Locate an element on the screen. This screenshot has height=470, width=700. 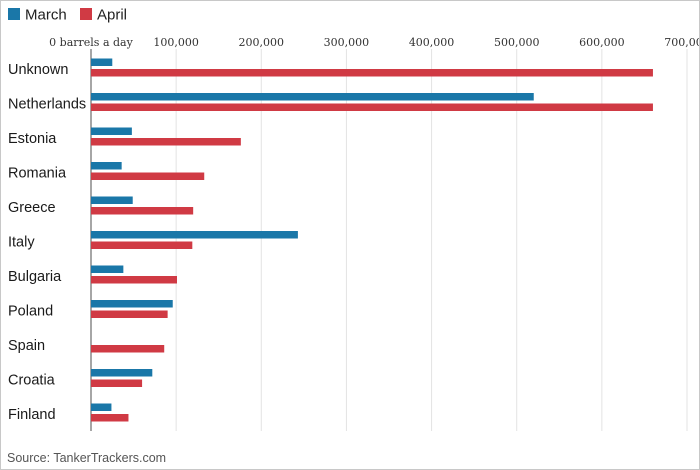
x-tick-label: 0 barrels a day is located at coordinates (91, 42).